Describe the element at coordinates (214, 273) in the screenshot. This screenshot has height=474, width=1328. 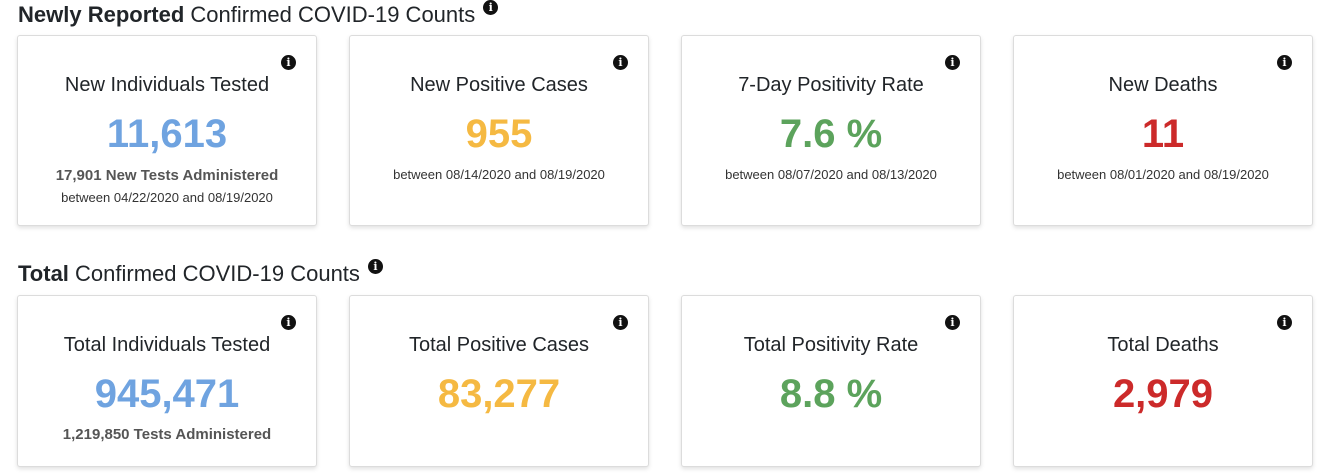
I see `total-section-heading-text: Confirmed COVID-19 Counts` at that location.